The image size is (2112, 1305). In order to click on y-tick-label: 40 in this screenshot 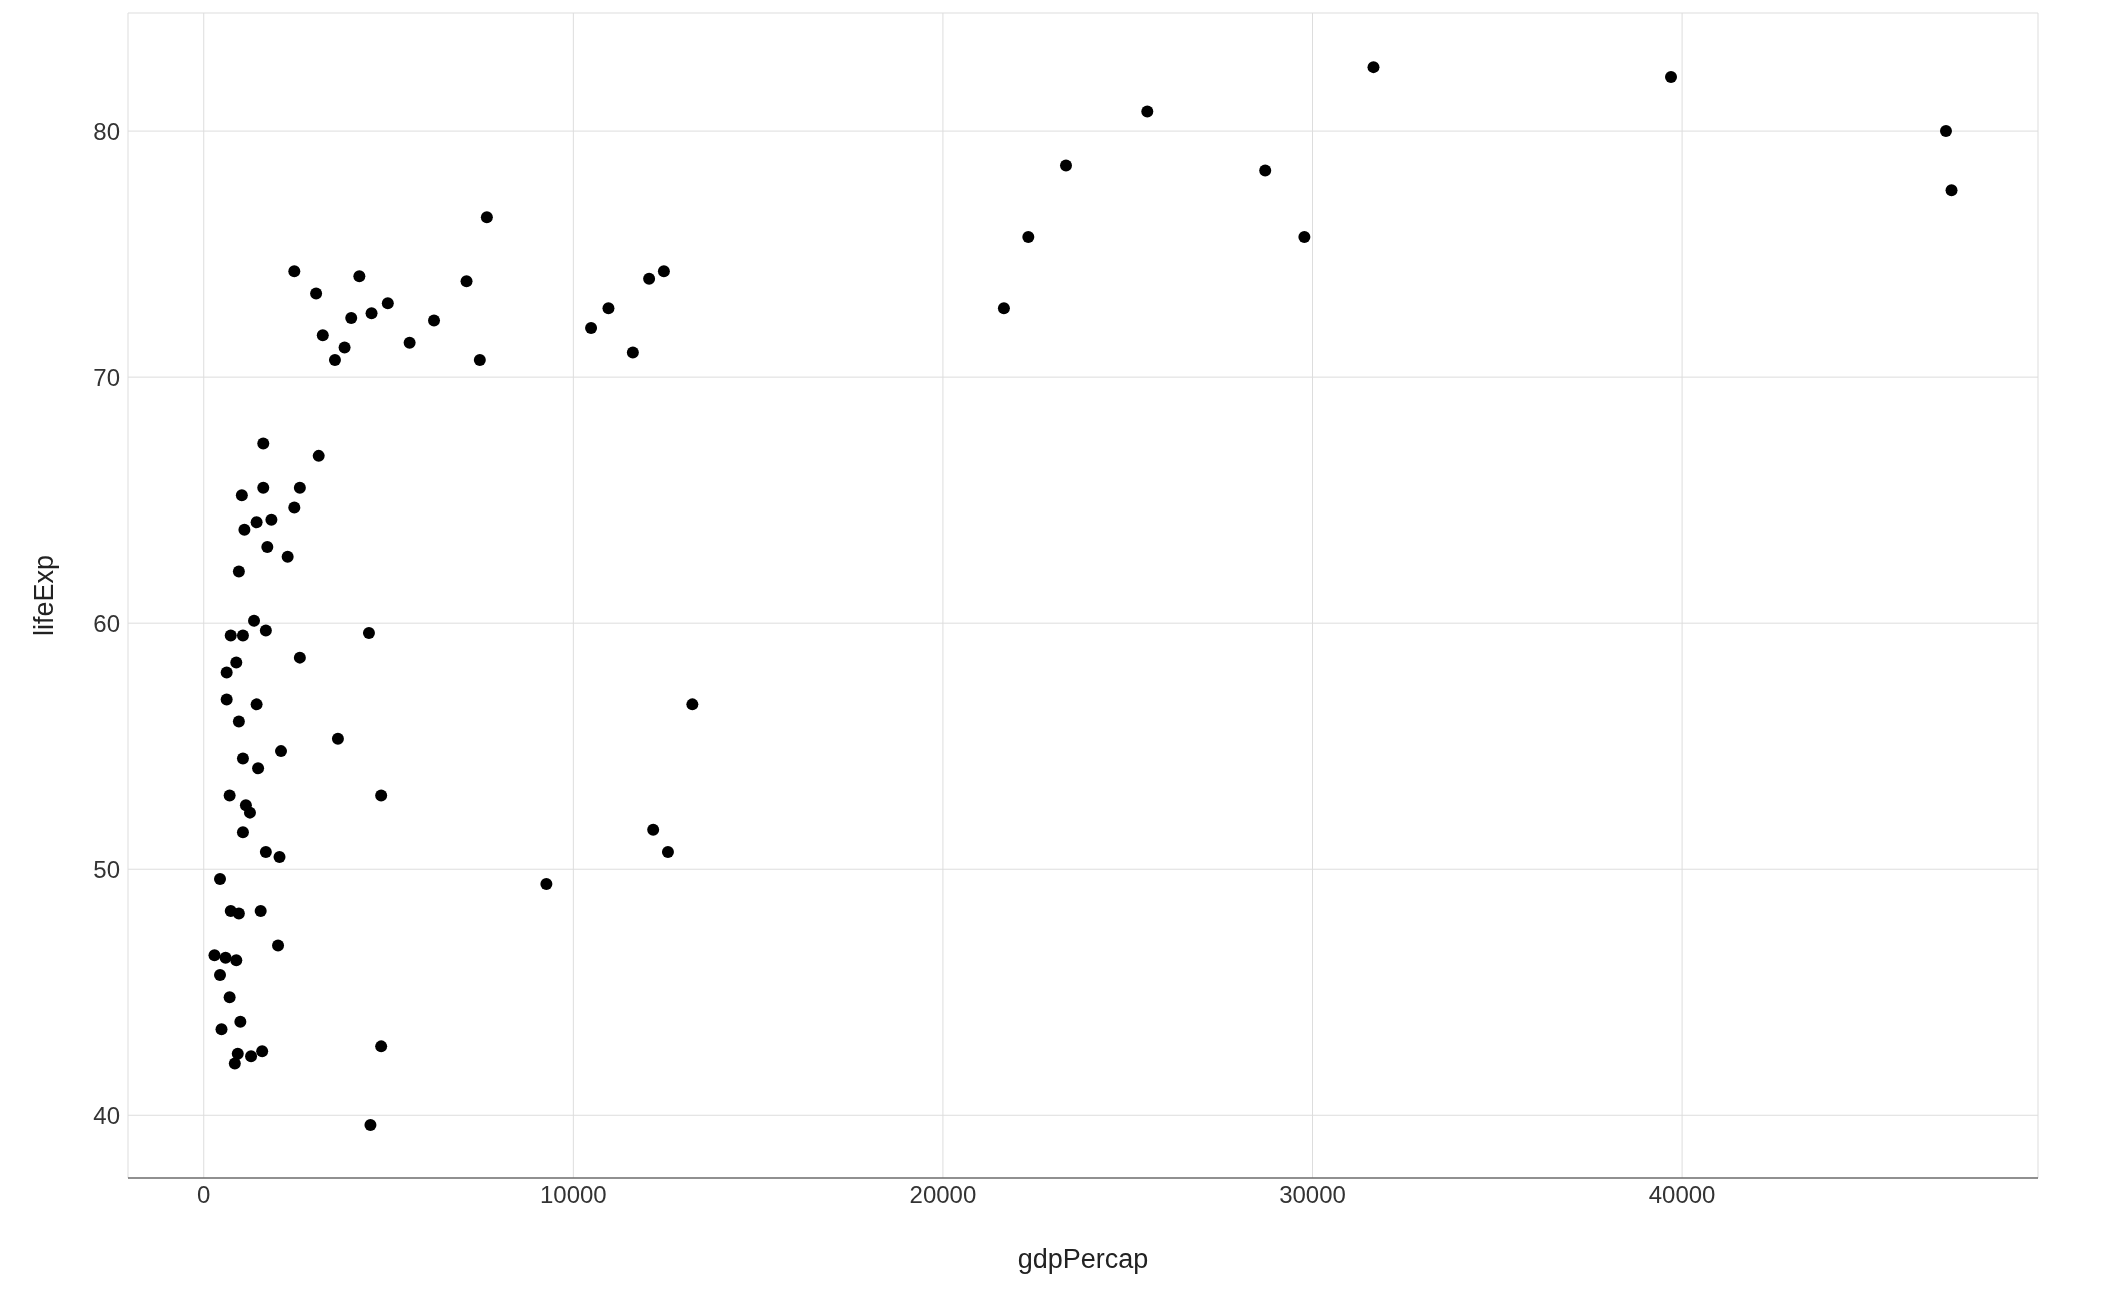, I will do `click(106, 1115)`.